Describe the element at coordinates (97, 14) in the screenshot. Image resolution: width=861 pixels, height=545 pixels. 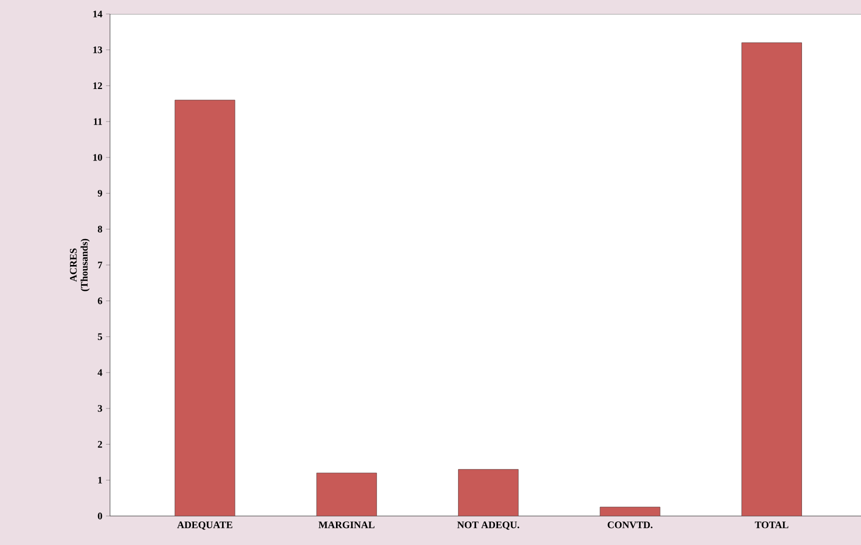
I see `y-tick-label: 14` at that location.